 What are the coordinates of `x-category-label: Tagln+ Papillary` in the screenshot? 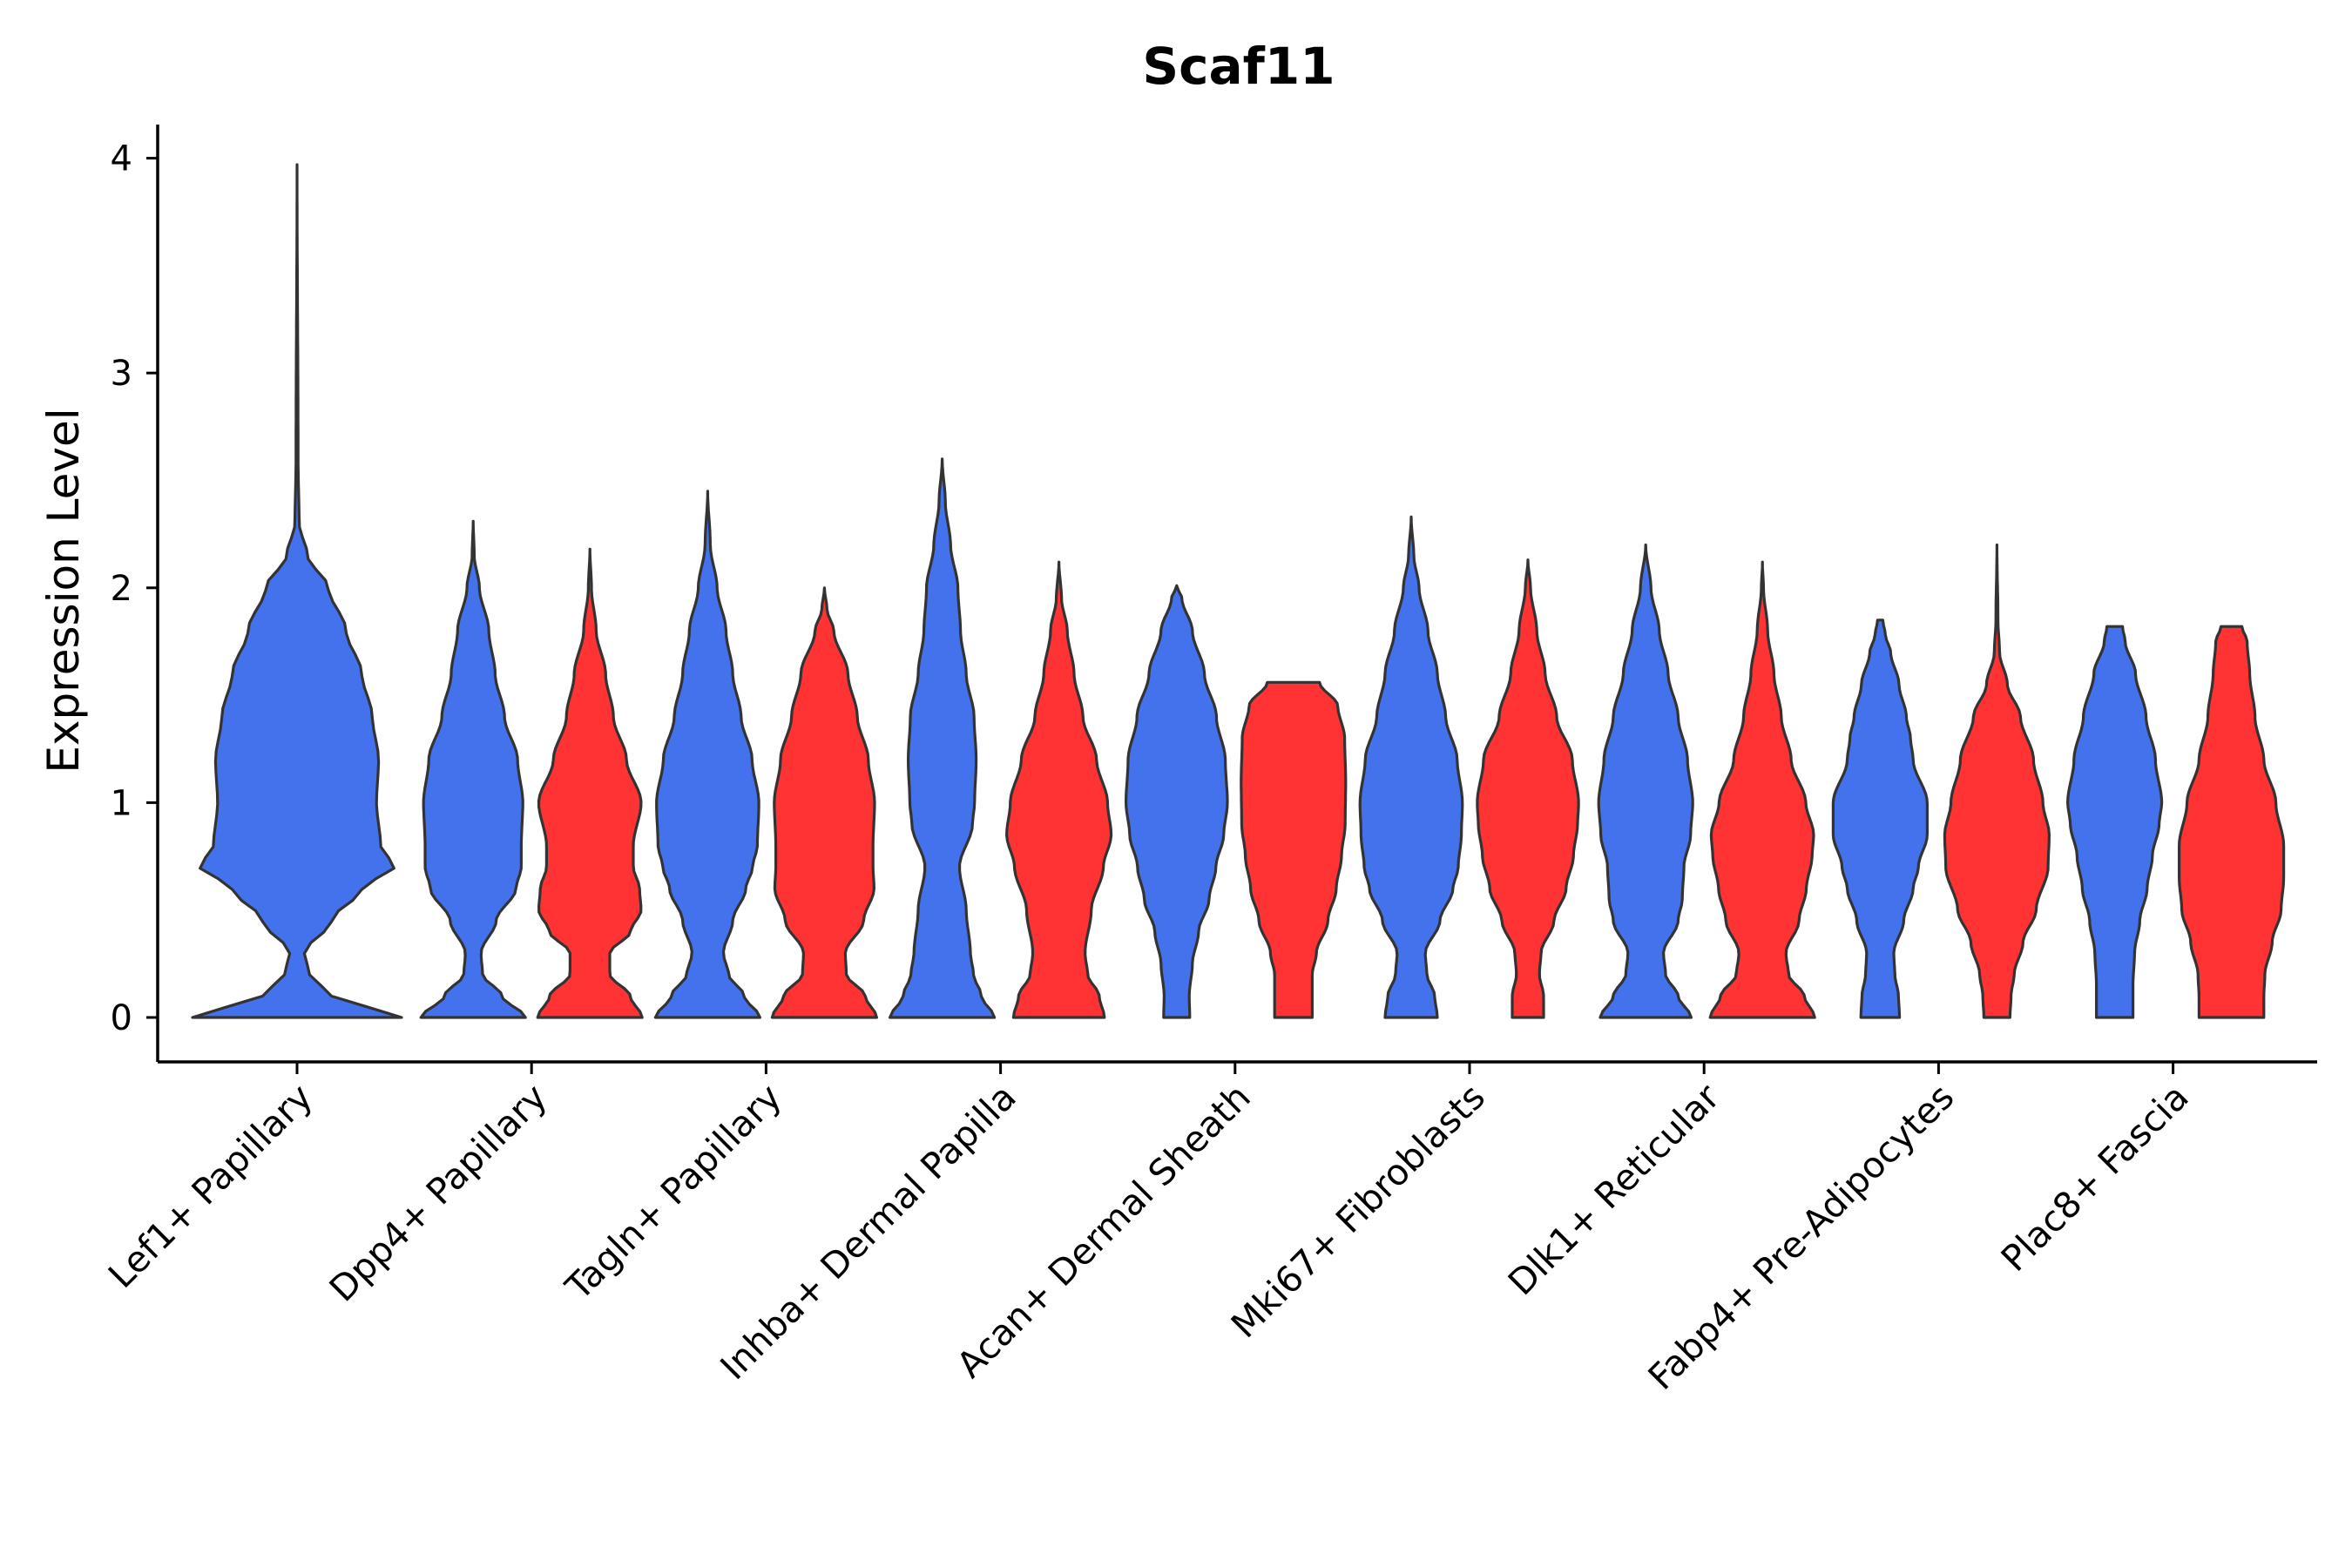 It's located at (673, 1192).